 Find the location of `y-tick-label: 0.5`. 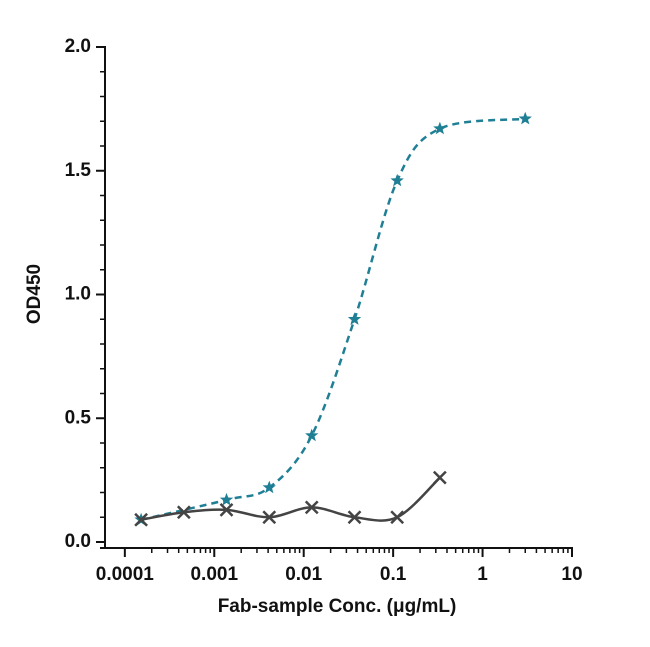

y-tick-label: 0.5 is located at coordinates (78, 417).